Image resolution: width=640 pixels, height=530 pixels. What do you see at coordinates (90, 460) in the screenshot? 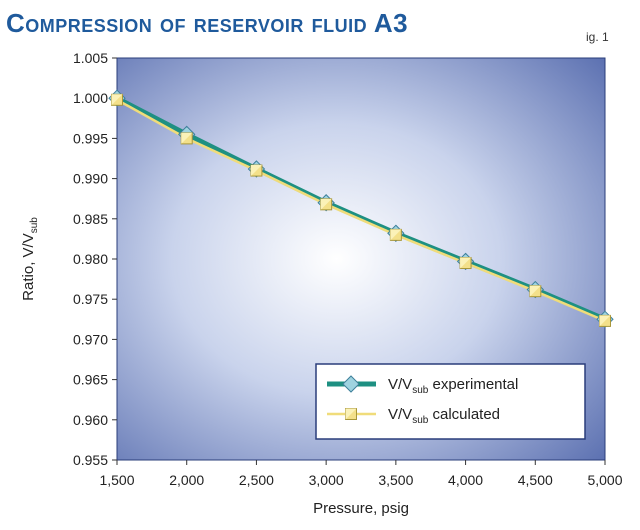
I see `y-tick-label: 0.955` at bounding box center [90, 460].